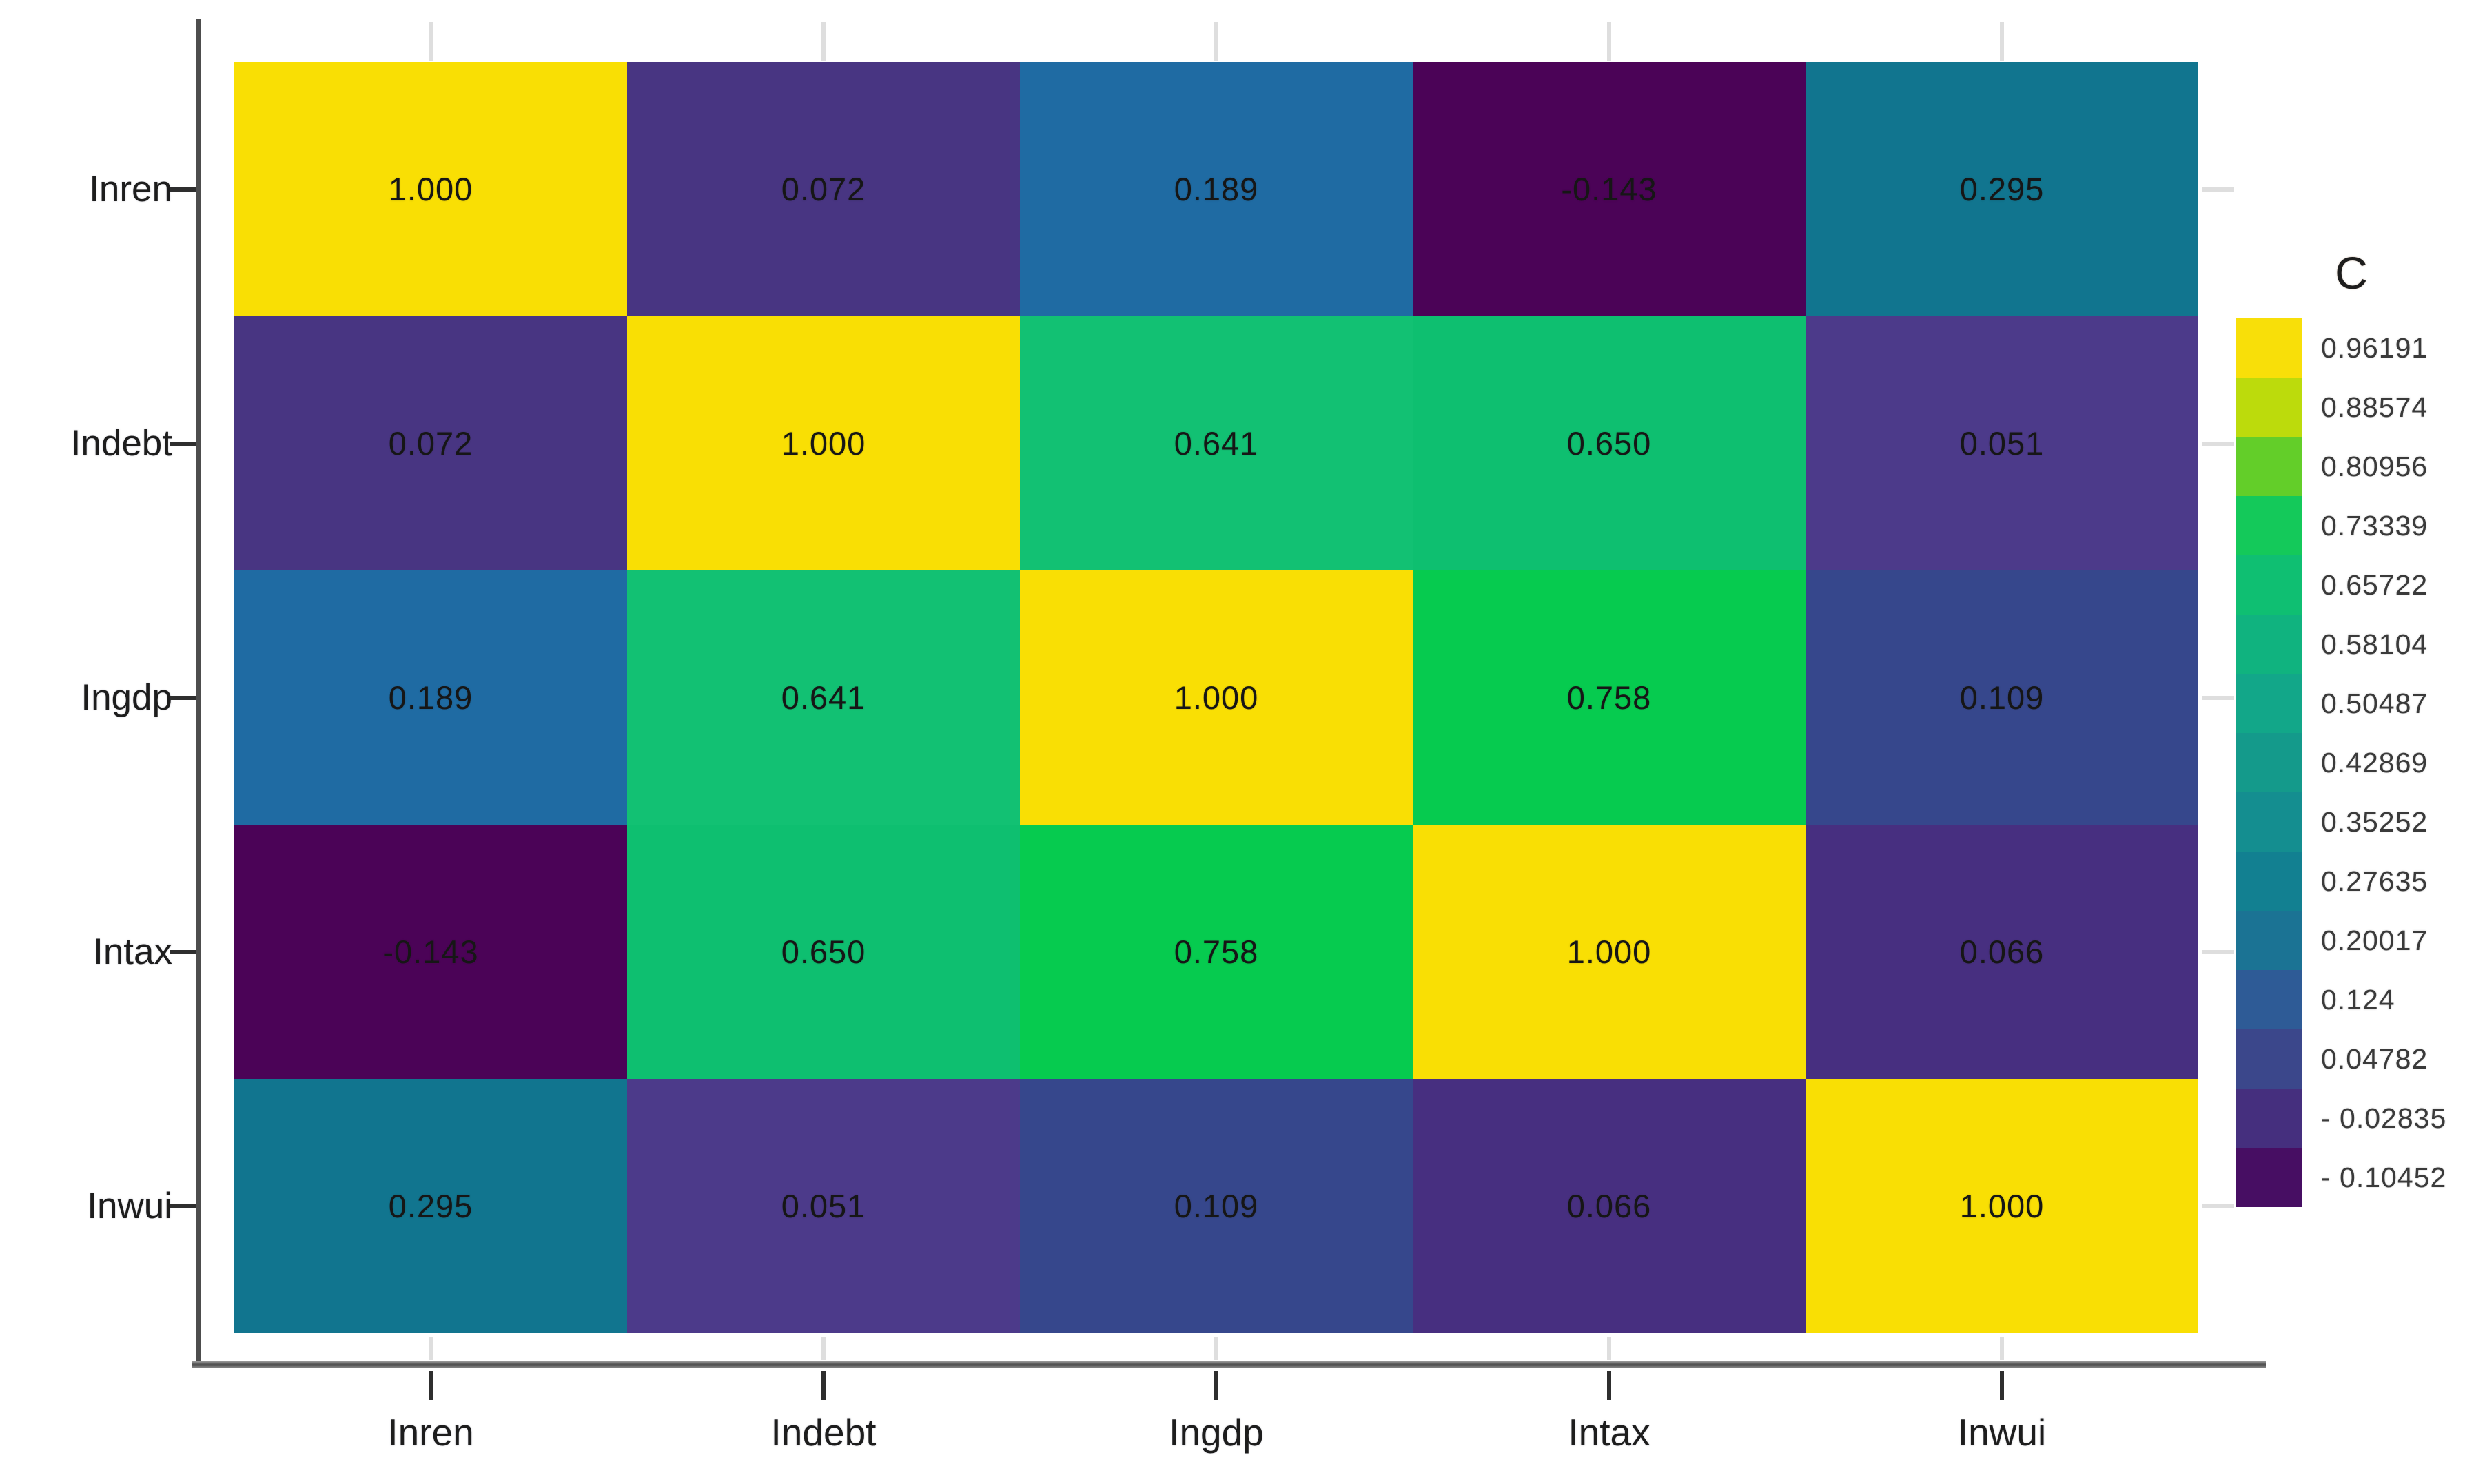 The width and height of the screenshot is (2485, 1484). Describe the element at coordinates (2375, 940) in the screenshot. I see `legend-label: 0.20017` at that location.